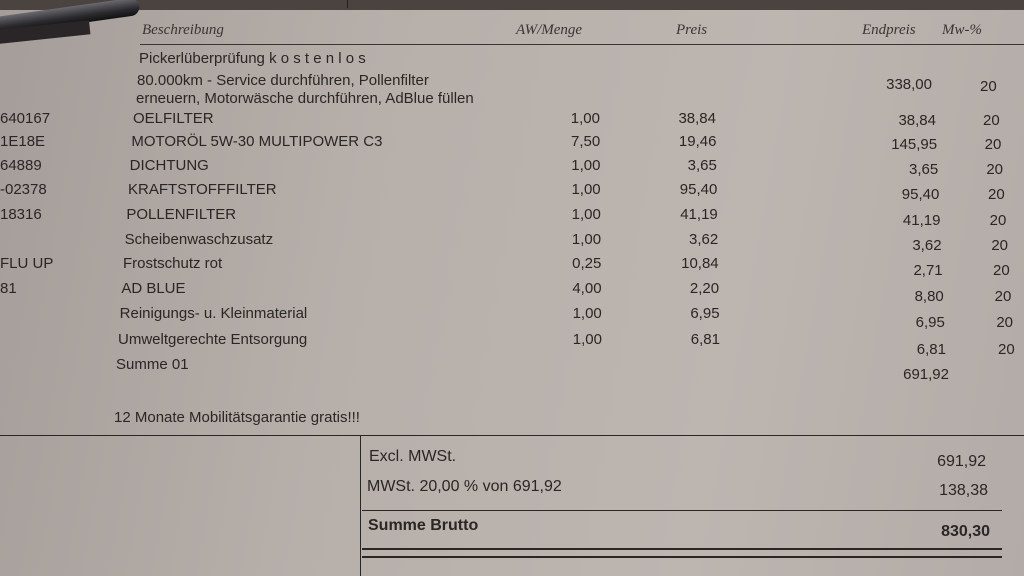 The width and height of the screenshot is (1024, 576). I want to click on item-price: 38,84, so click(697, 118).